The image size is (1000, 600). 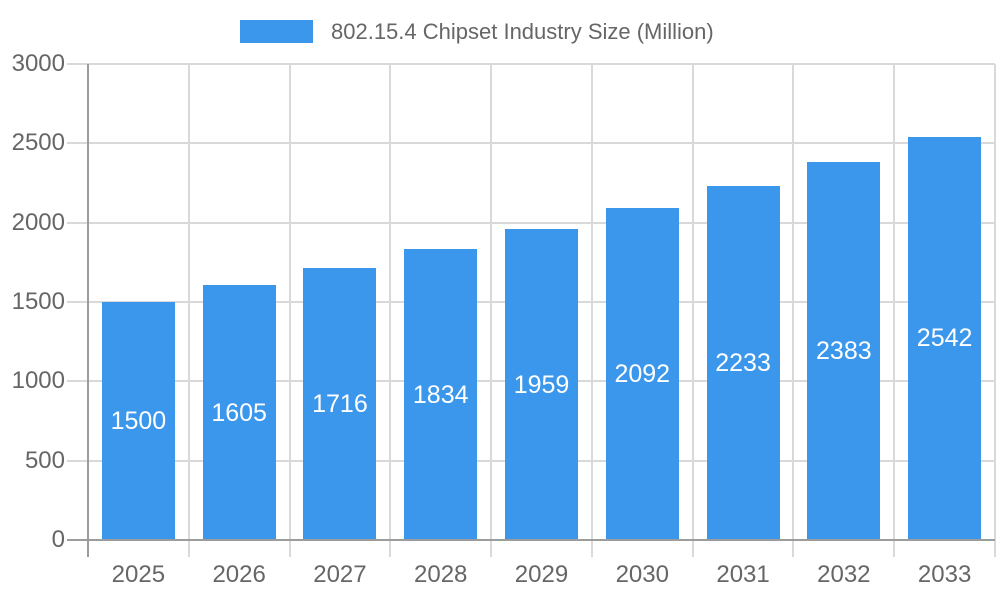 I want to click on bar-value-2030: 2092, so click(x=642, y=374).